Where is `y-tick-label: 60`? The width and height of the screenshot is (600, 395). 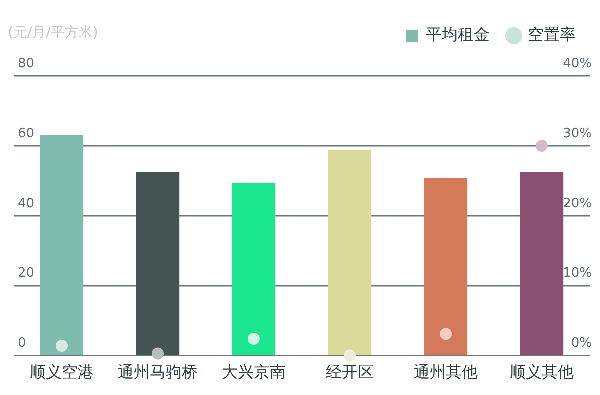 y-tick-label: 60 is located at coordinates (26, 134).